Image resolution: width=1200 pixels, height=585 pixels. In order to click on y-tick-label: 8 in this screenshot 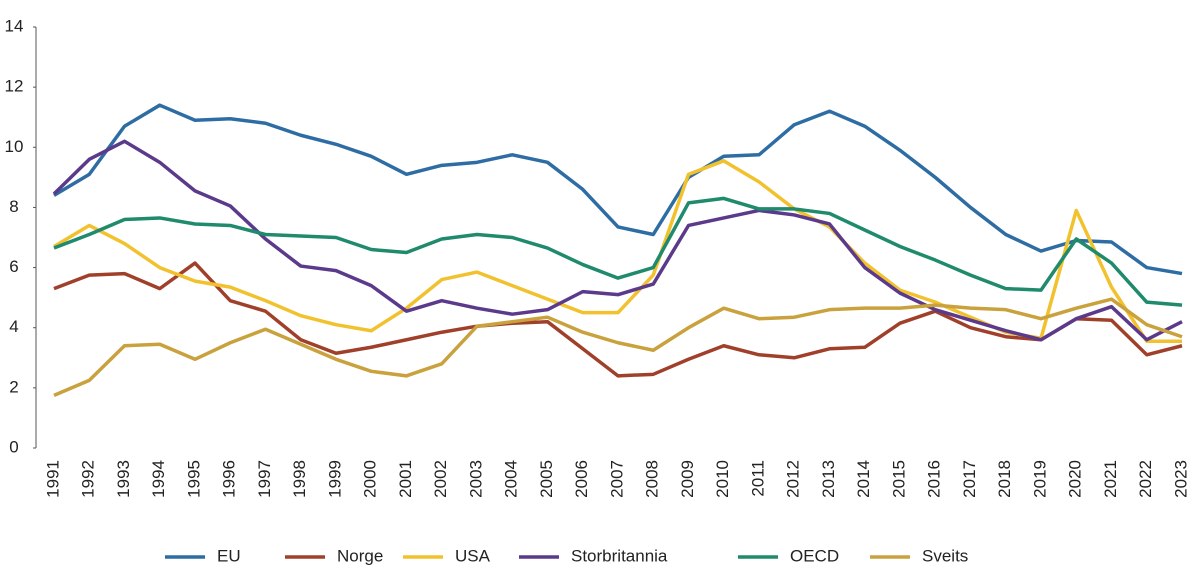, I will do `click(13, 206)`.